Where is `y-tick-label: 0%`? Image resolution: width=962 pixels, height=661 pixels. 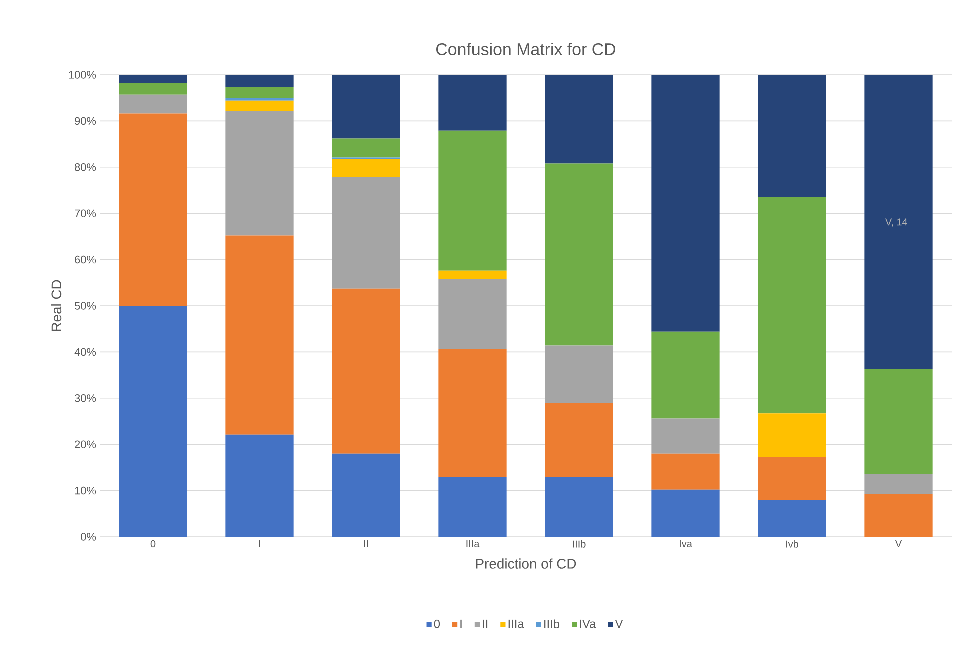 y-tick-label: 0% is located at coordinates (88, 537).